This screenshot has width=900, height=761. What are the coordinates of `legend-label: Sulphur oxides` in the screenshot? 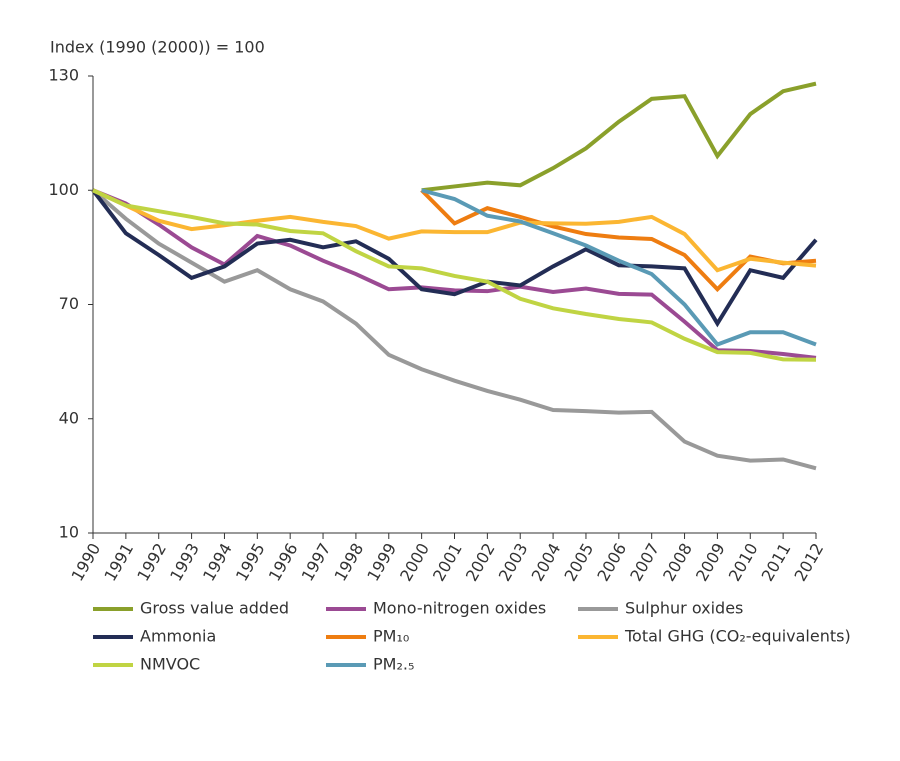 It's located at (684, 608).